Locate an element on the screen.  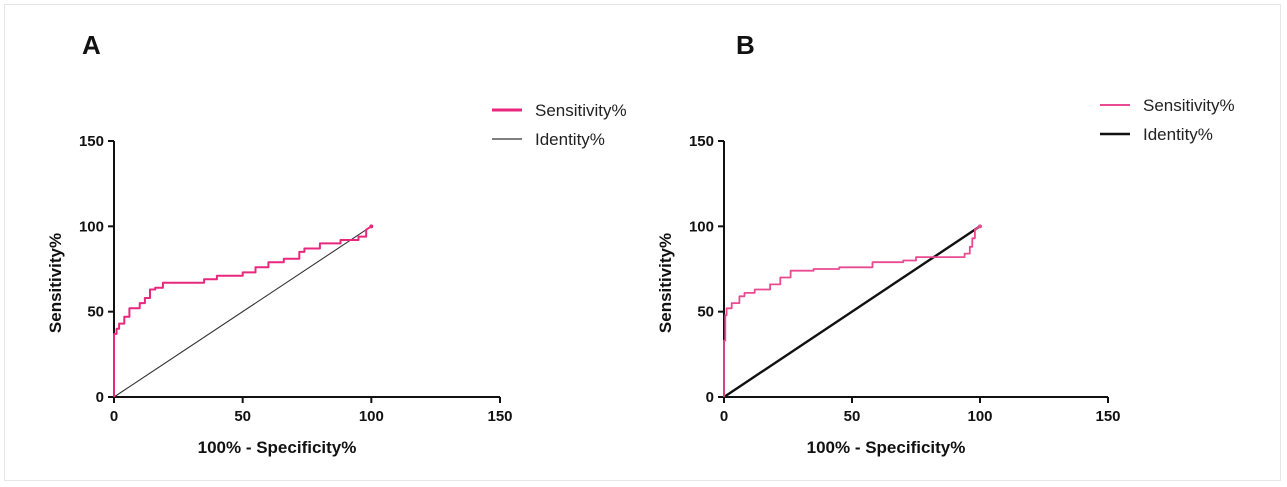
panel-label-a: A is located at coordinates (91, 45).